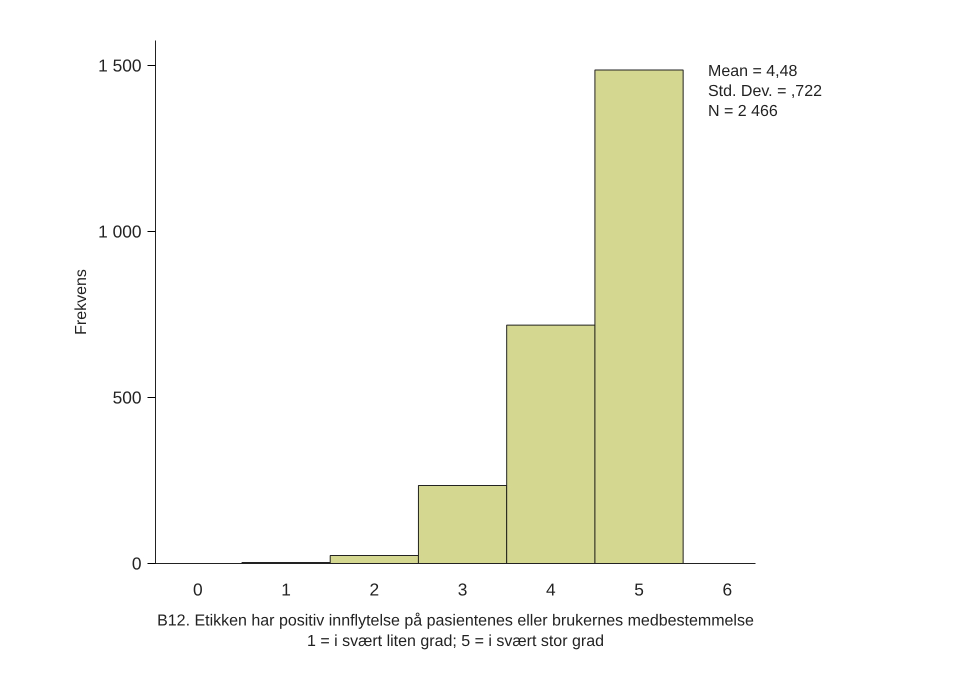 The height and width of the screenshot is (695, 963). What do you see at coordinates (137, 564) in the screenshot?
I see `y-tick-label: 0` at bounding box center [137, 564].